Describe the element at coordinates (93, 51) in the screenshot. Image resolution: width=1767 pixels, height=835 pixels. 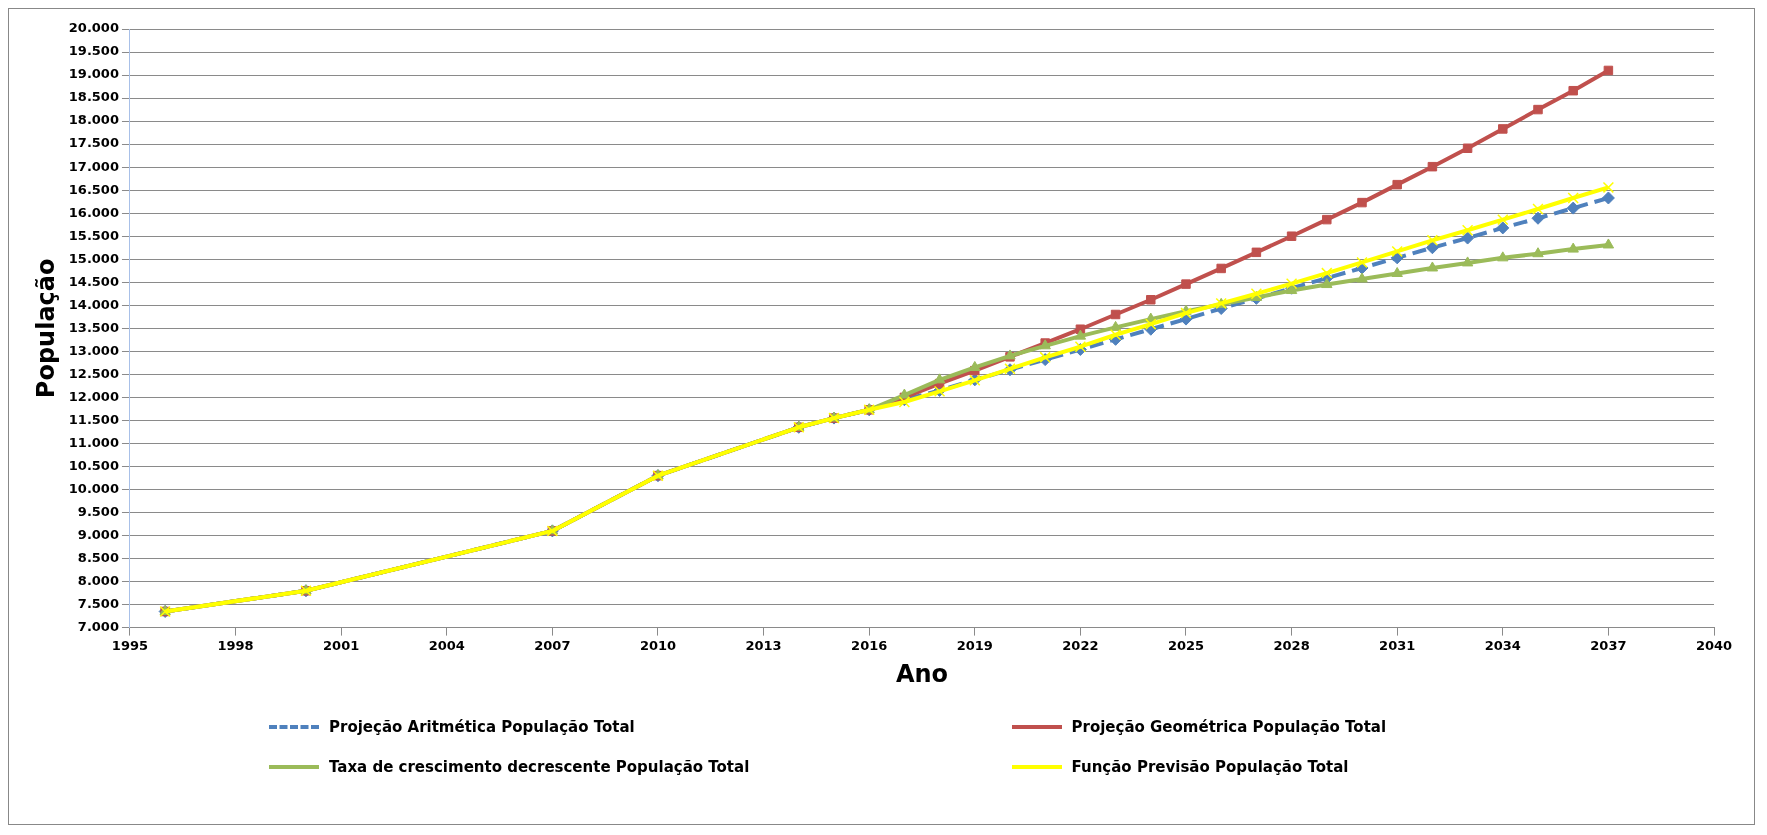
I see `y-tick-label: 19.500` at that location.